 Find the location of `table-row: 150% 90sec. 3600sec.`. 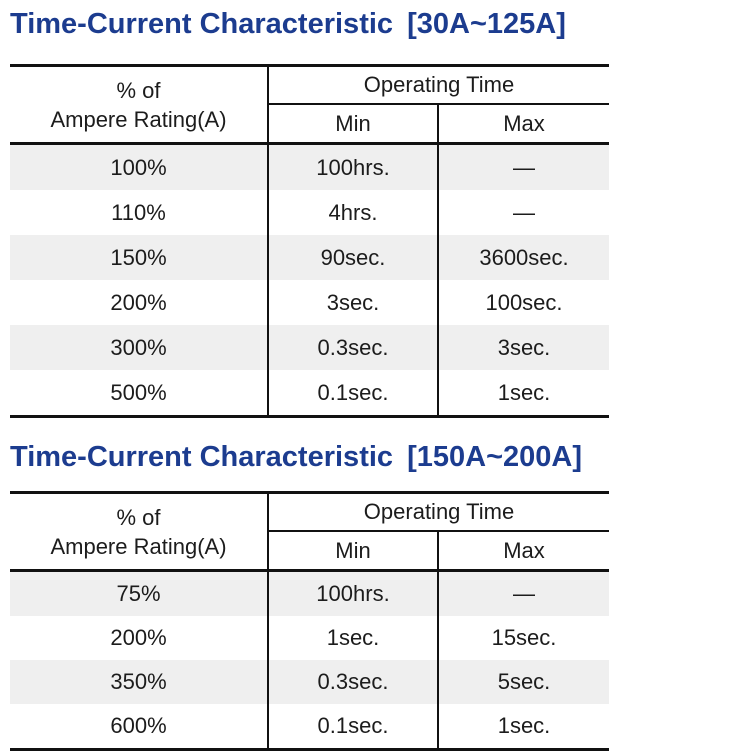

table-row: 150% 90sec. 3600sec. is located at coordinates (309, 257).